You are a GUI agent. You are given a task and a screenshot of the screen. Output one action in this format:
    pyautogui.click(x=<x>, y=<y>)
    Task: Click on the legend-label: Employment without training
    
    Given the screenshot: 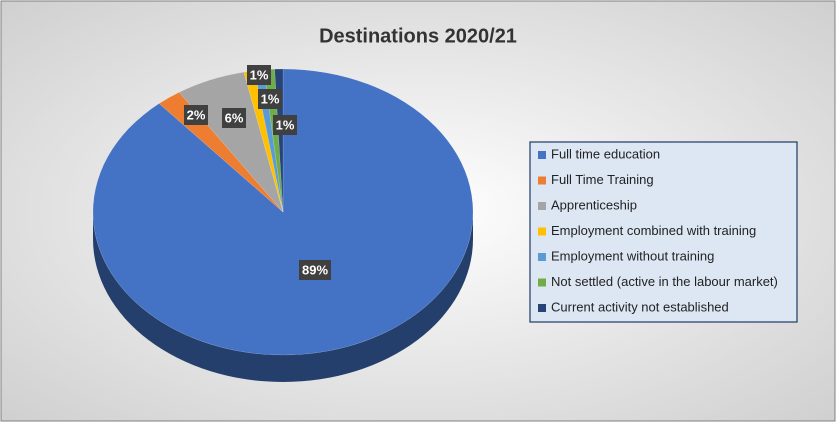 What is the action you would take?
    pyautogui.click(x=632, y=255)
    